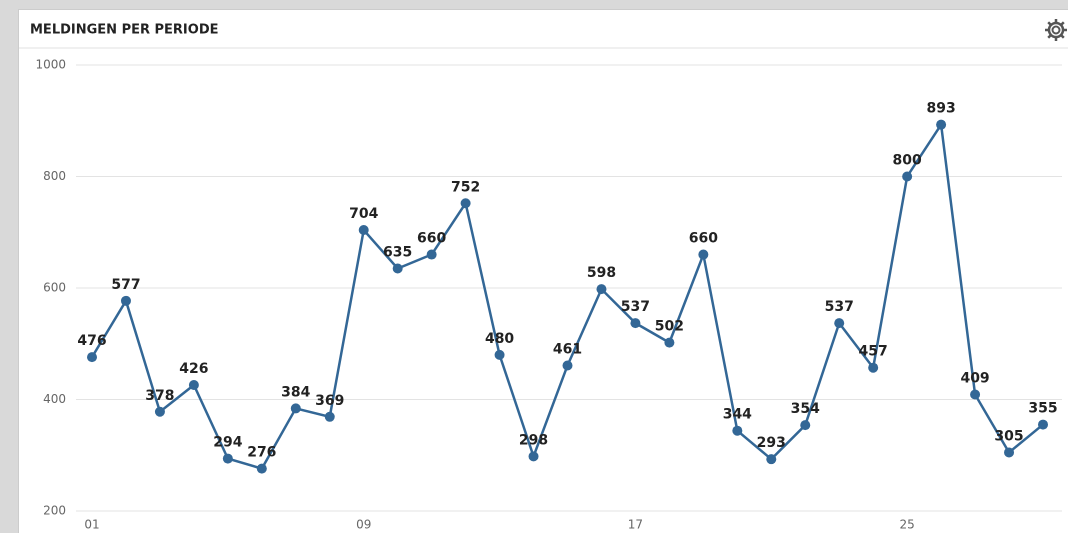 This screenshot has width=1068, height=533. What do you see at coordinates (54, 288) in the screenshot?
I see `y-tick-label: 600` at bounding box center [54, 288].